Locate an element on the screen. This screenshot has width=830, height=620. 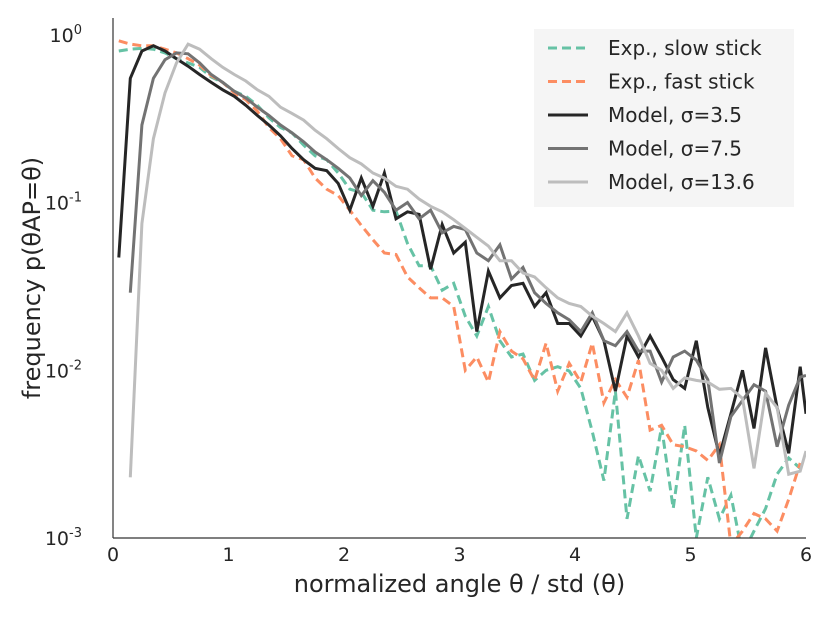
x-tick-label: 3 is located at coordinates (459, 555).